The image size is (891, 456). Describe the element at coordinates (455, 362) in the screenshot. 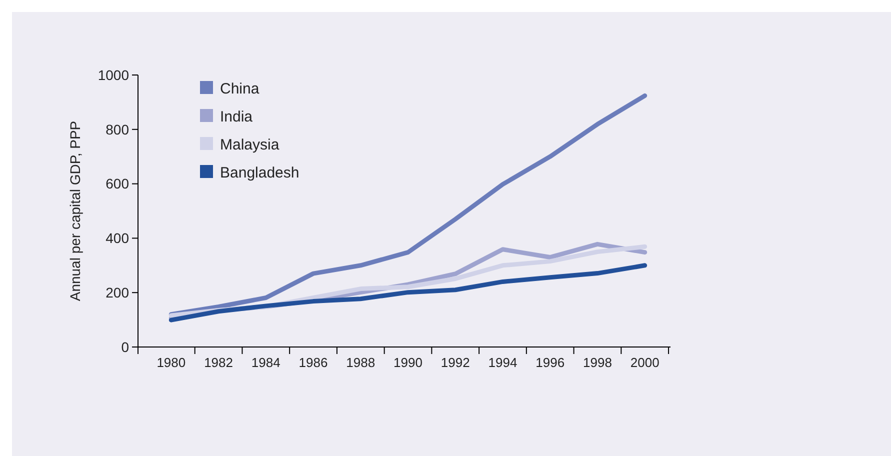

I see `x-tick-label: 1992` at that location.